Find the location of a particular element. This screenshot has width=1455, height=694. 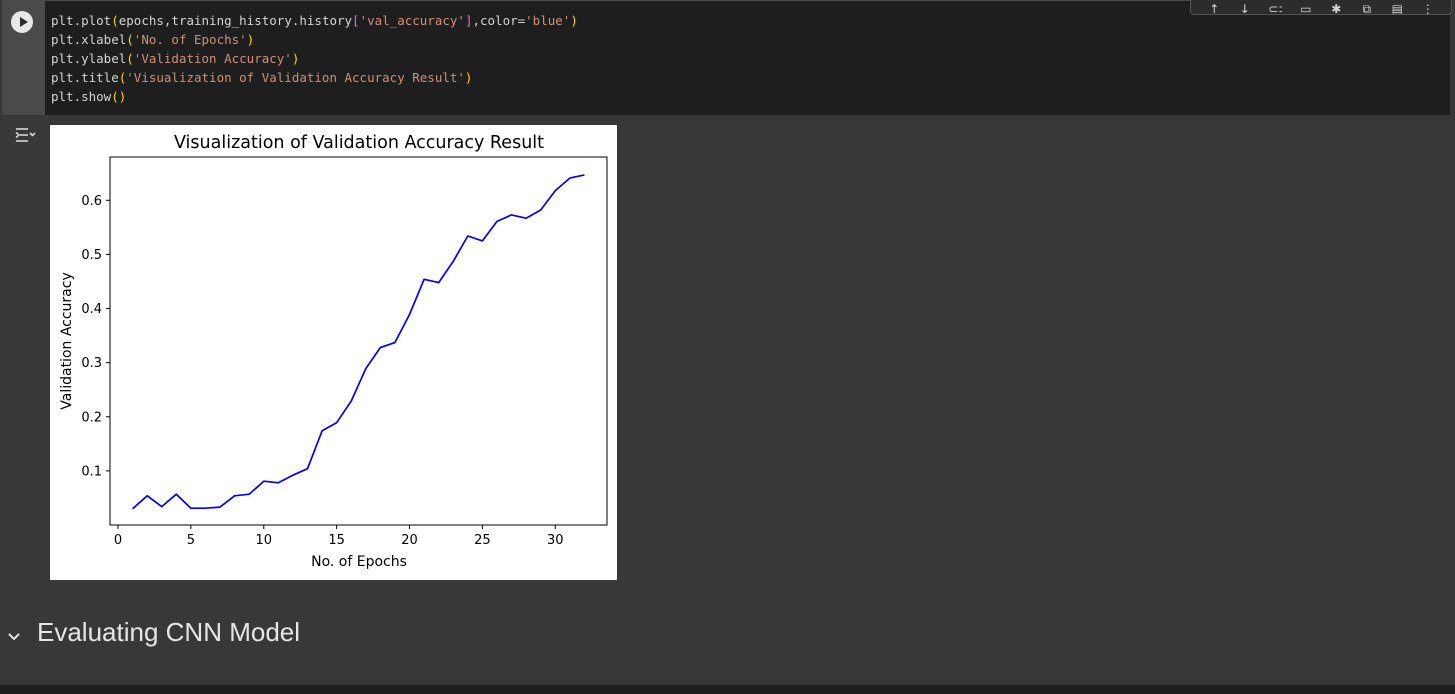

section-header: Evaluating CNN Model is located at coordinates (727, 636).